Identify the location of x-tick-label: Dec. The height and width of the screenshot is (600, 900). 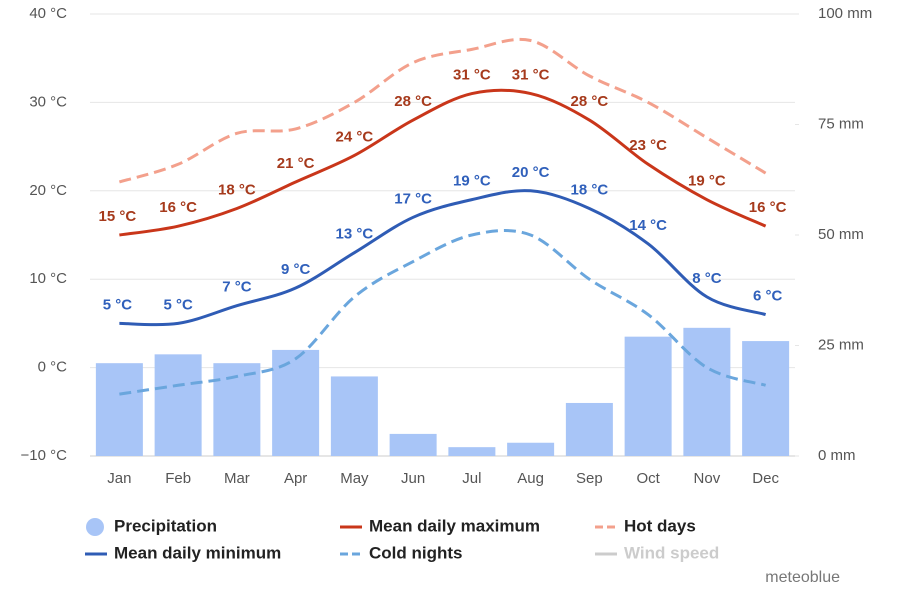
(765, 478).